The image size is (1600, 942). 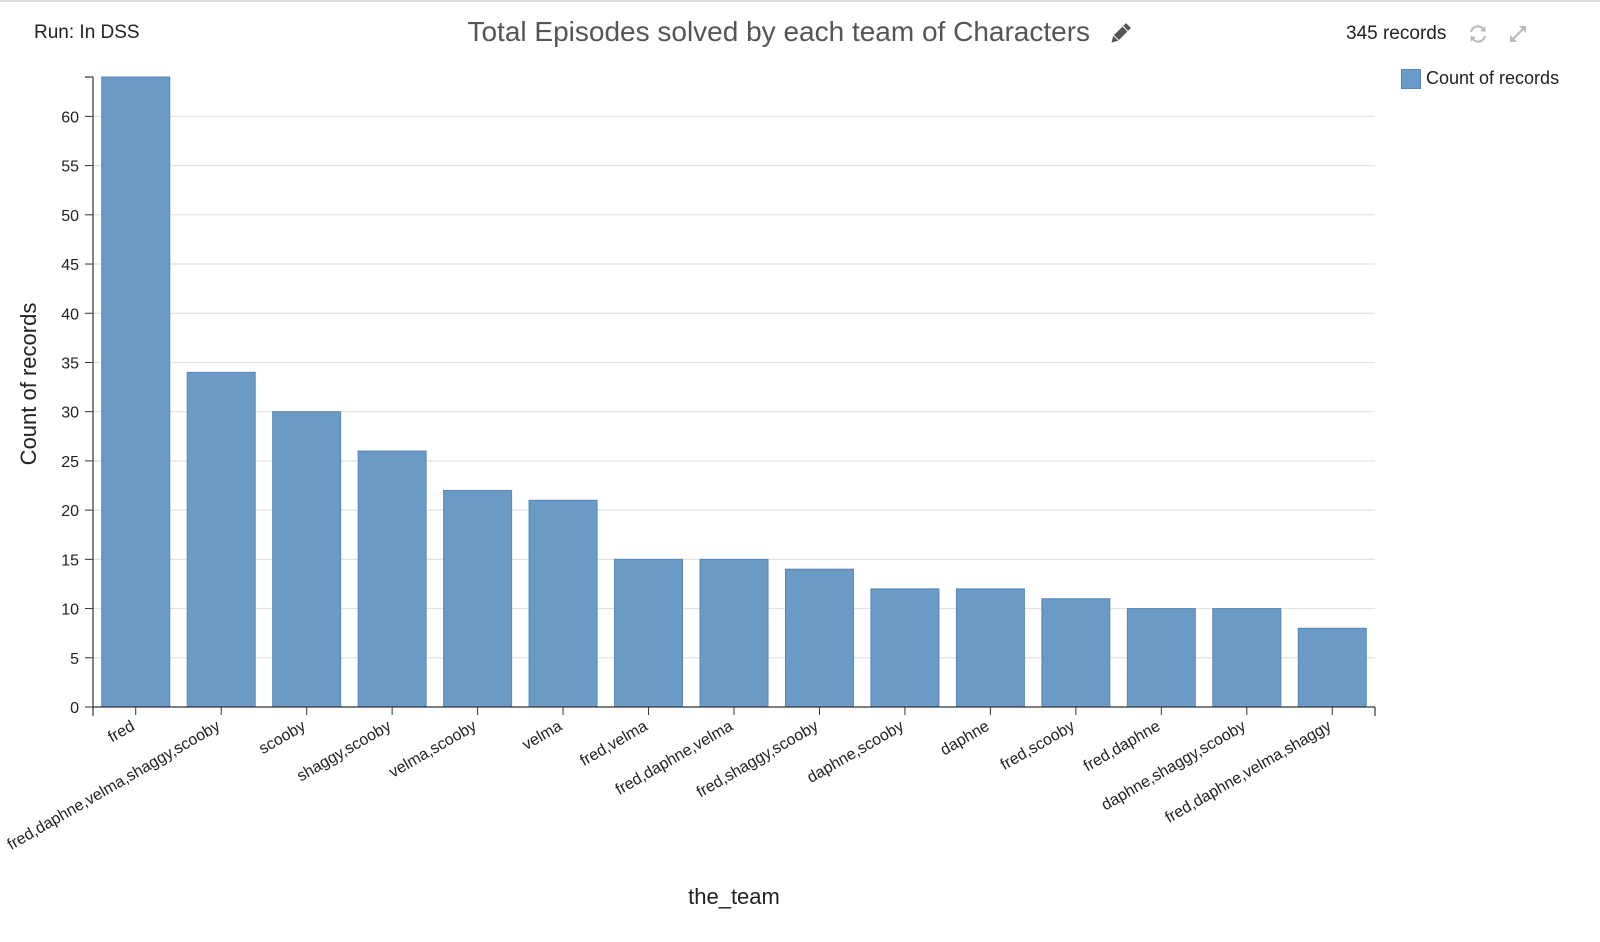 I want to click on y-tick-label: 40, so click(x=70, y=314).